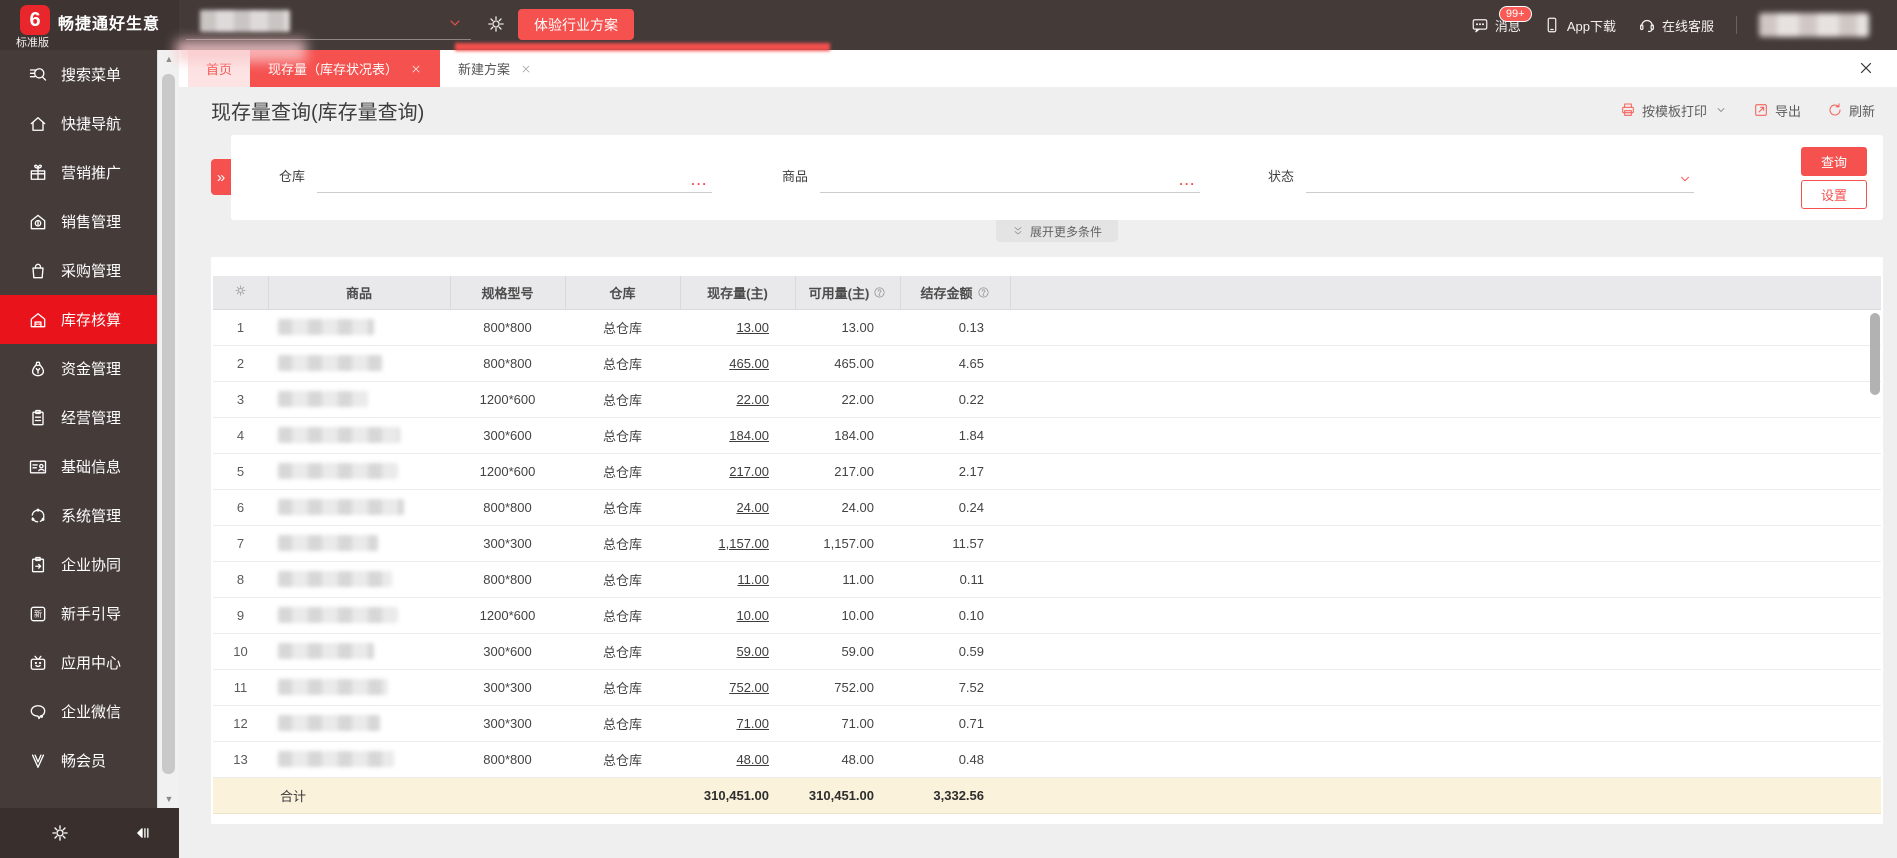 The image size is (1897, 858). Describe the element at coordinates (84, 761) in the screenshot. I see `sidebar-item-label: 畅会员` at that location.